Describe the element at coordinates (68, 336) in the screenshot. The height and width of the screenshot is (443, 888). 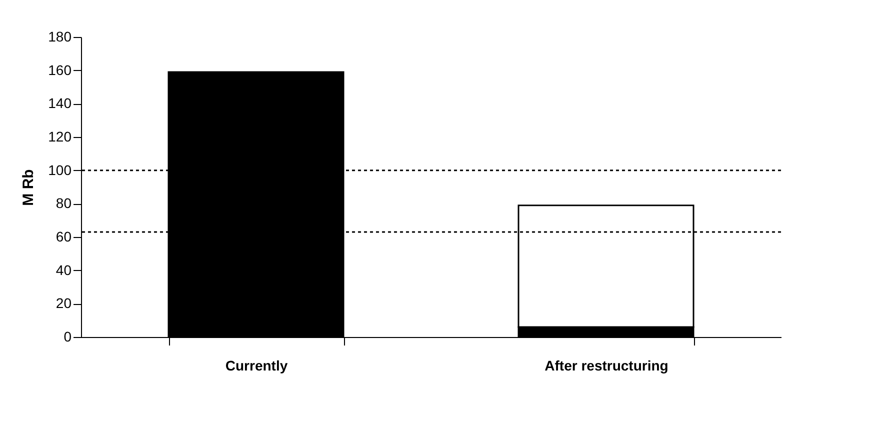
I see `y-tick-label: 0` at that location.